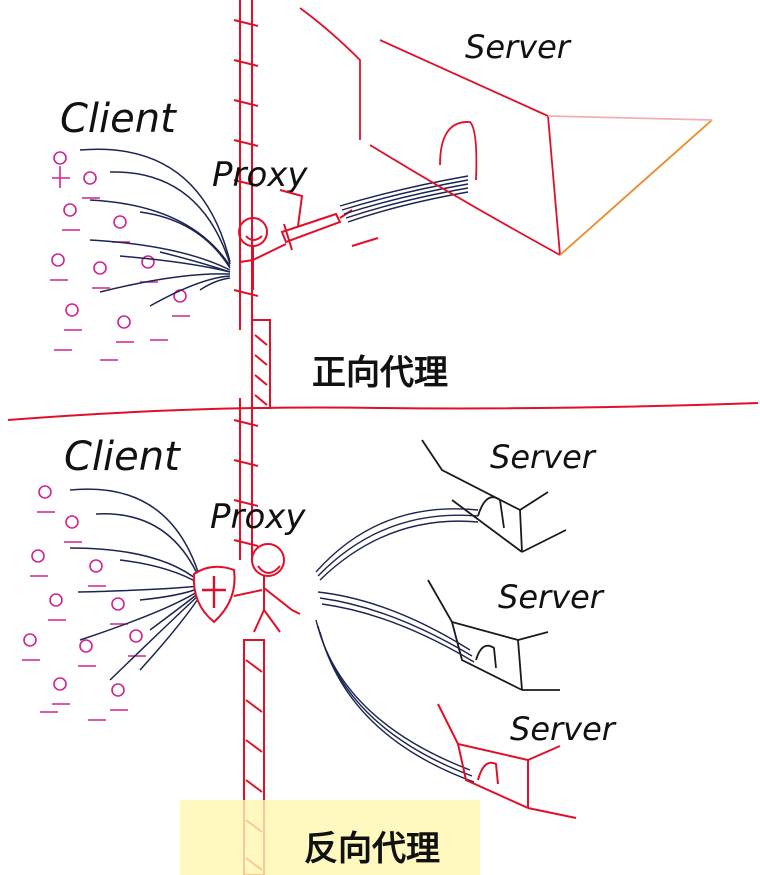  Describe the element at coordinates (383, 411) in the screenshot. I see `section-divider` at that location.